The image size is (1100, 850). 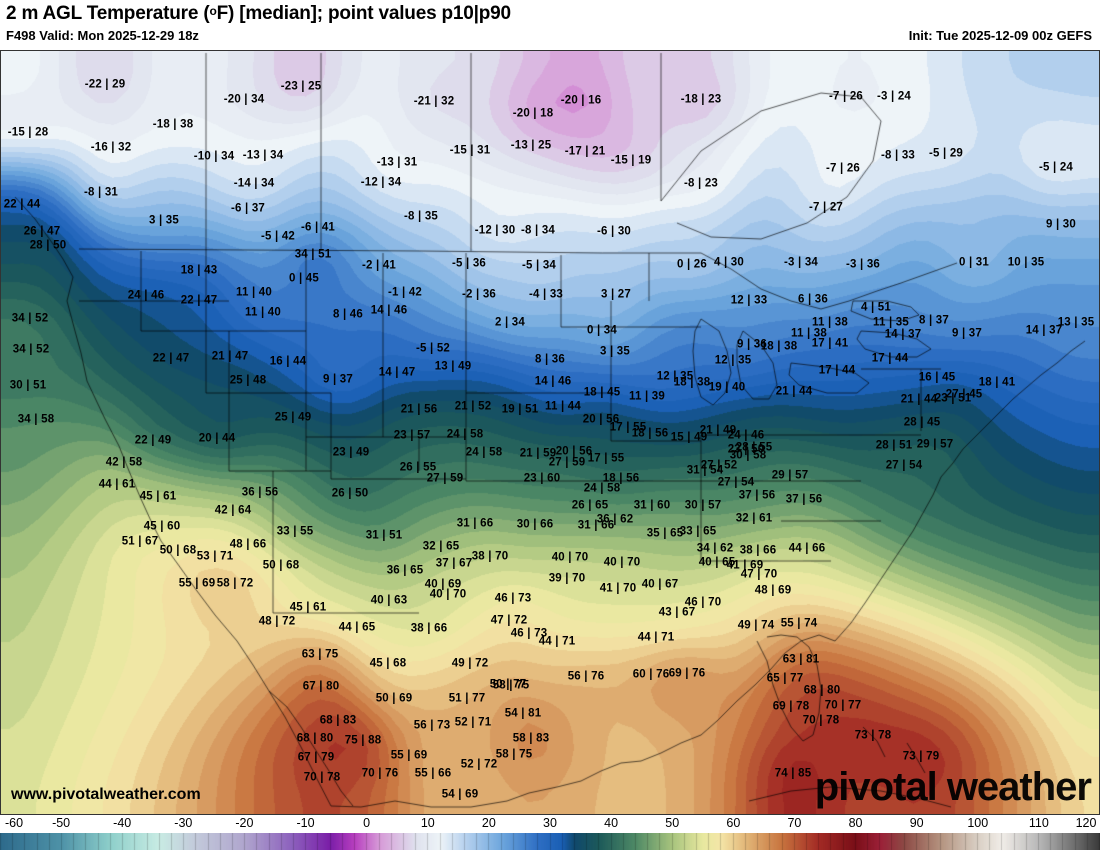 What do you see at coordinates (890, 358) in the screenshot?
I see `point-value-label: 17 | 44` at bounding box center [890, 358].